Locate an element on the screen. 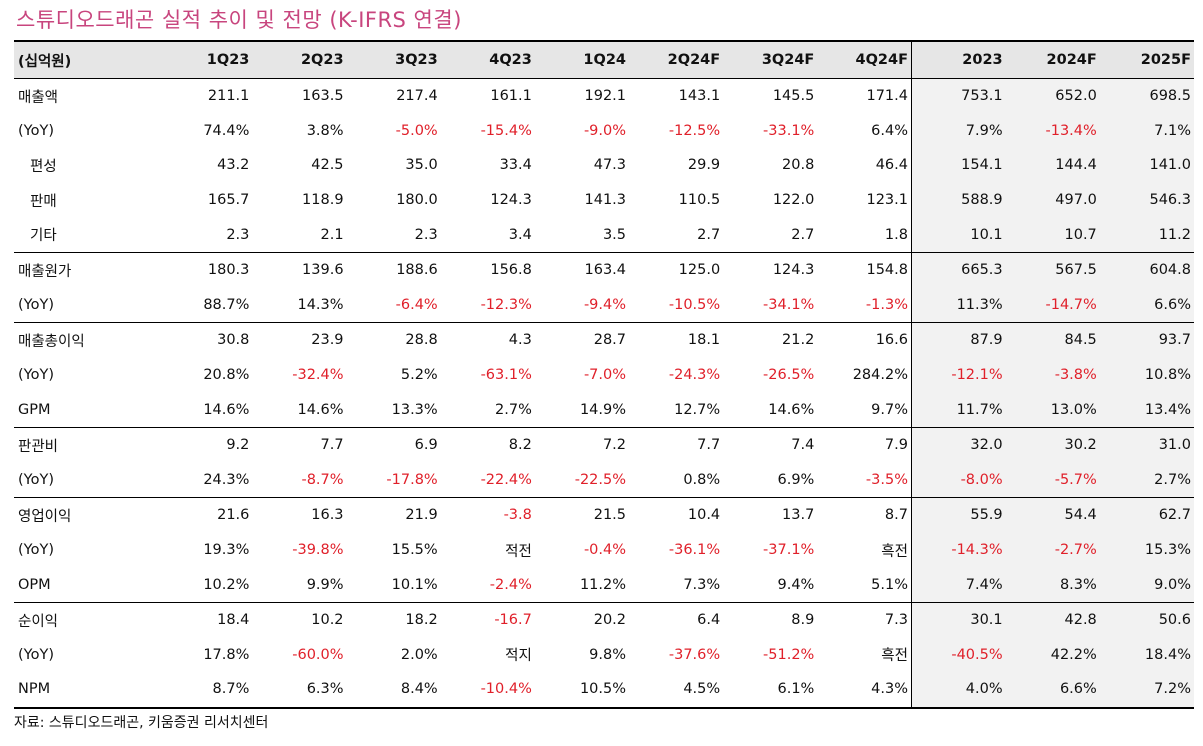 The height and width of the screenshot is (746, 1203). table-cell: 6.1% is located at coordinates (770, 690).